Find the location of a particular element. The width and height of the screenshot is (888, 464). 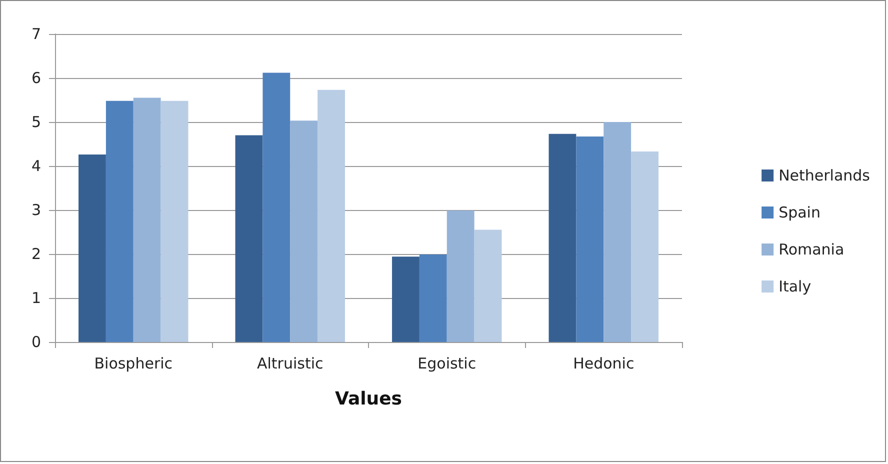

y-tick-label: 6 is located at coordinates (36, 78).